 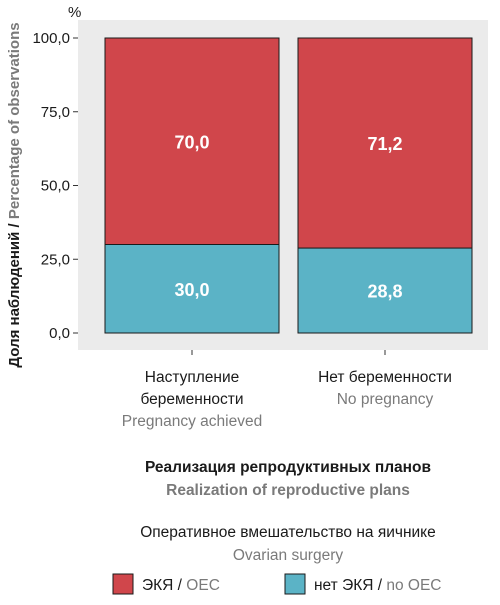 What do you see at coordinates (203, 585) in the screenshot?
I see `legend-label-en: OEC` at bounding box center [203, 585].